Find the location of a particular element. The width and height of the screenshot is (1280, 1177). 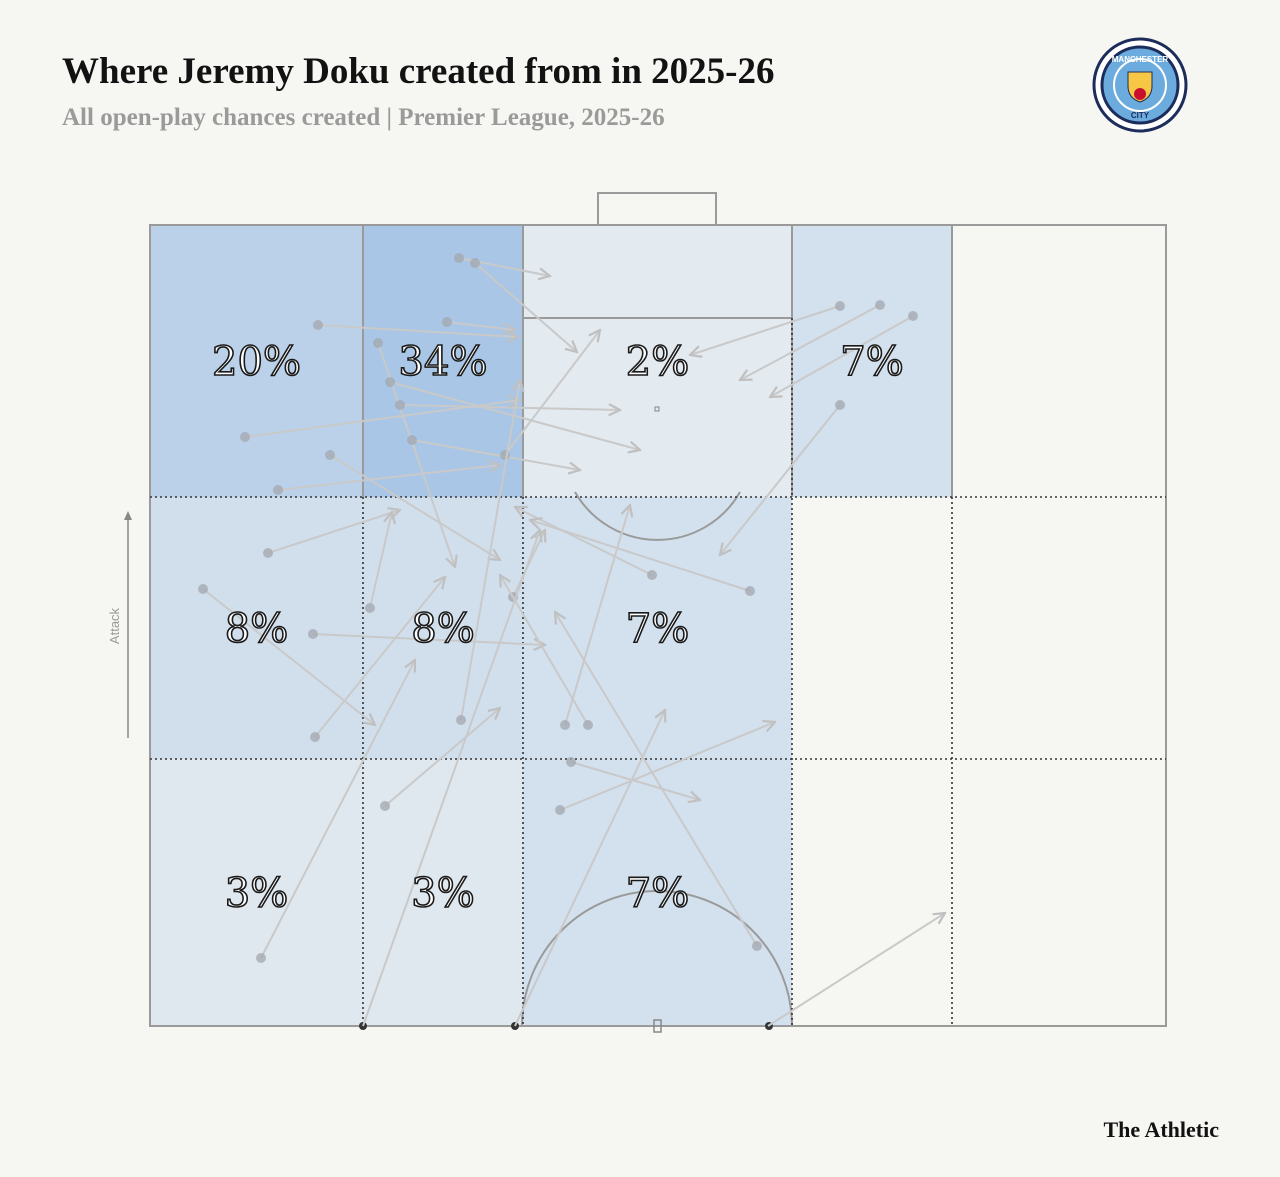

source: The Athletic is located at coordinates (1162, 1129).